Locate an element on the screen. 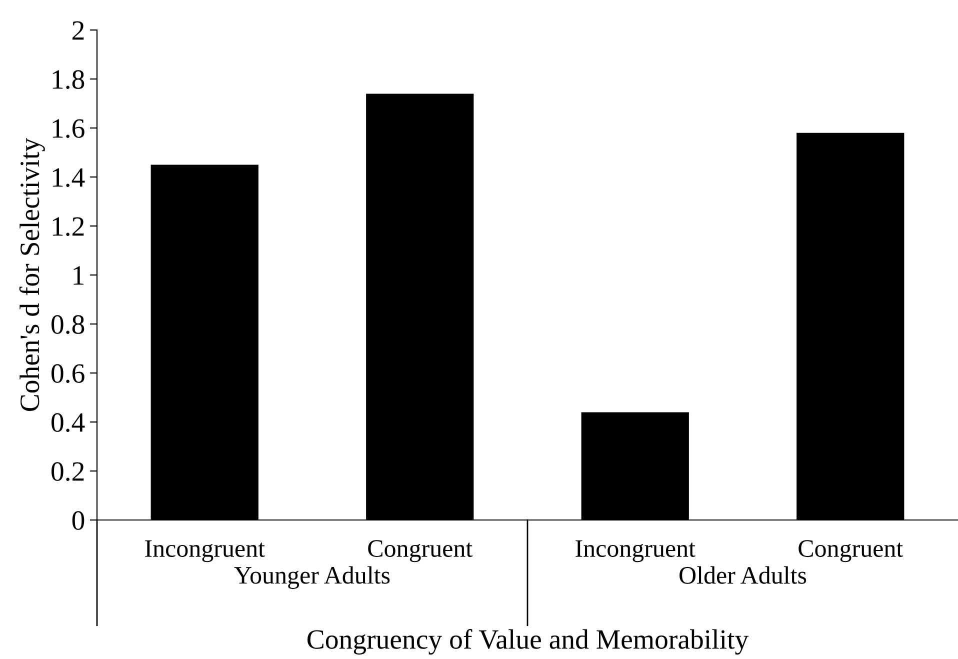 The width and height of the screenshot is (958, 659). y-tick-label: 1 is located at coordinates (79, 275).